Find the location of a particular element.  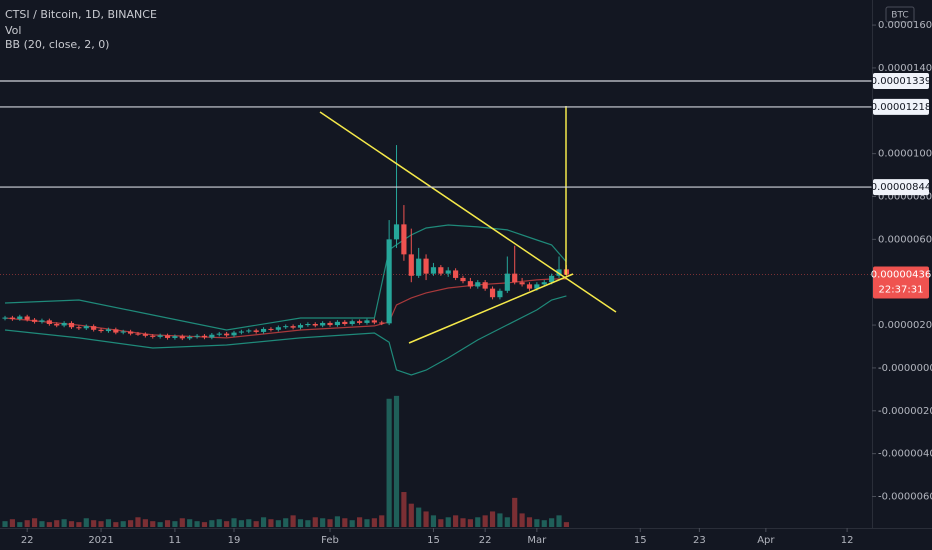

symbol-title: CTSI / Bitcoin, 1D, BINANCE is located at coordinates (81, 14).